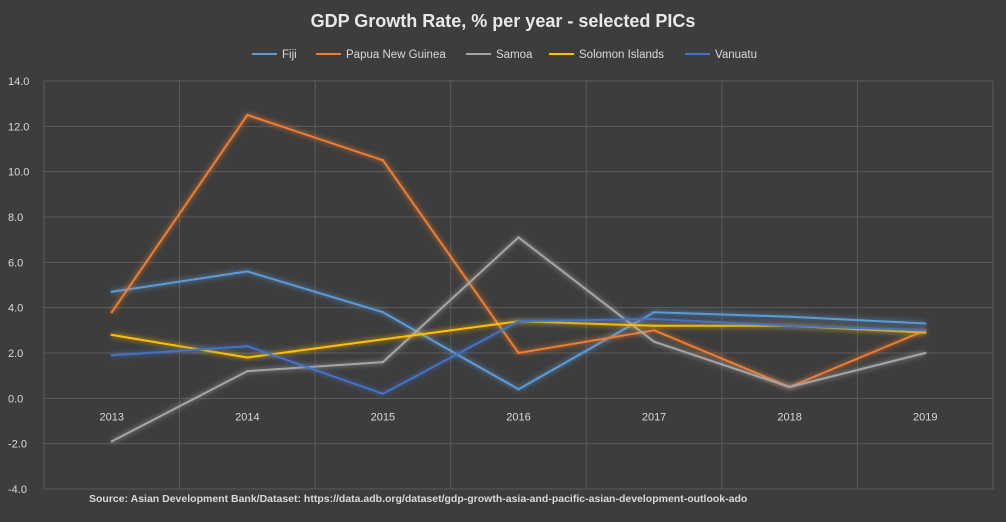 The image size is (1006, 522). I want to click on y-tick-label: 4.0, so click(15, 309).